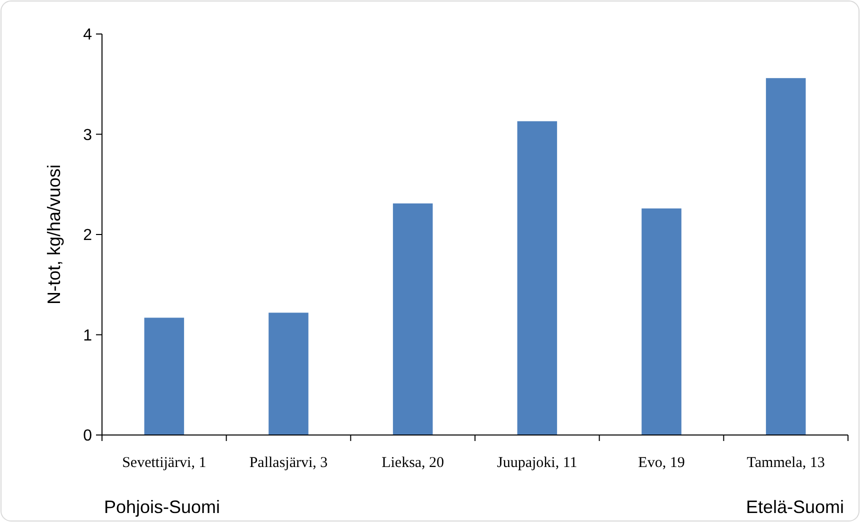 The image size is (860, 522). What do you see at coordinates (795, 507) in the screenshot?
I see `text: Etelä-Suomi` at bounding box center [795, 507].